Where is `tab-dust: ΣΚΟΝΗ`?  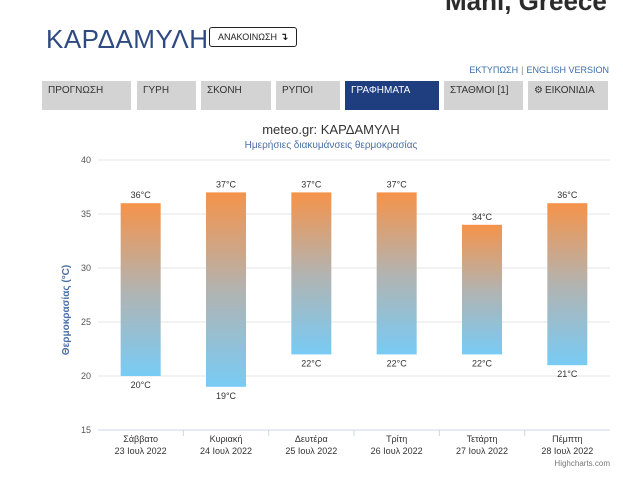 tab-dust: ΣΚΟΝΗ is located at coordinates (236, 95).